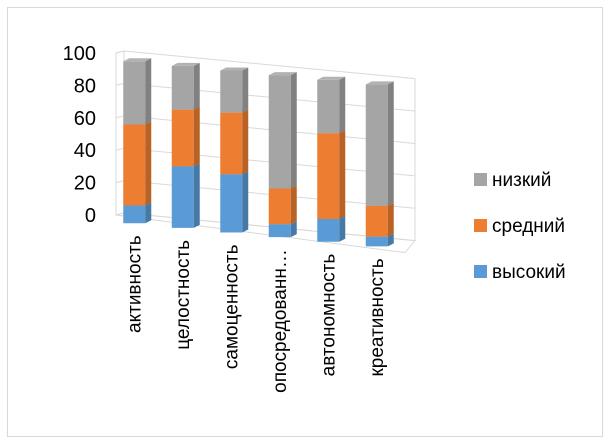  I want to click on legend-item: высокий, so click(520, 272).